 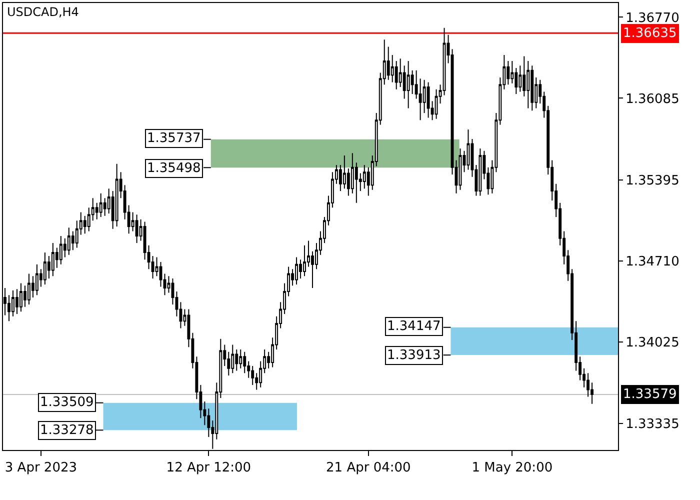 I want to click on chart-title: USDCAD,H4, so click(x=43, y=11).